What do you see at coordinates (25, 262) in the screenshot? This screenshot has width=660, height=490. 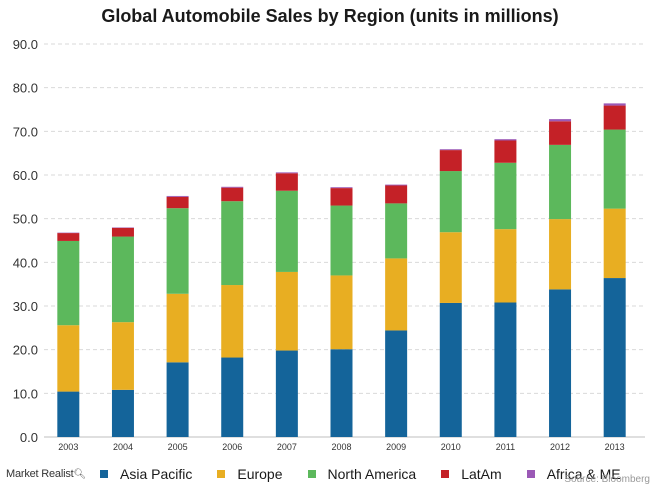 I see `y-tick-label: 40.0` at bounding box center [25, 262].